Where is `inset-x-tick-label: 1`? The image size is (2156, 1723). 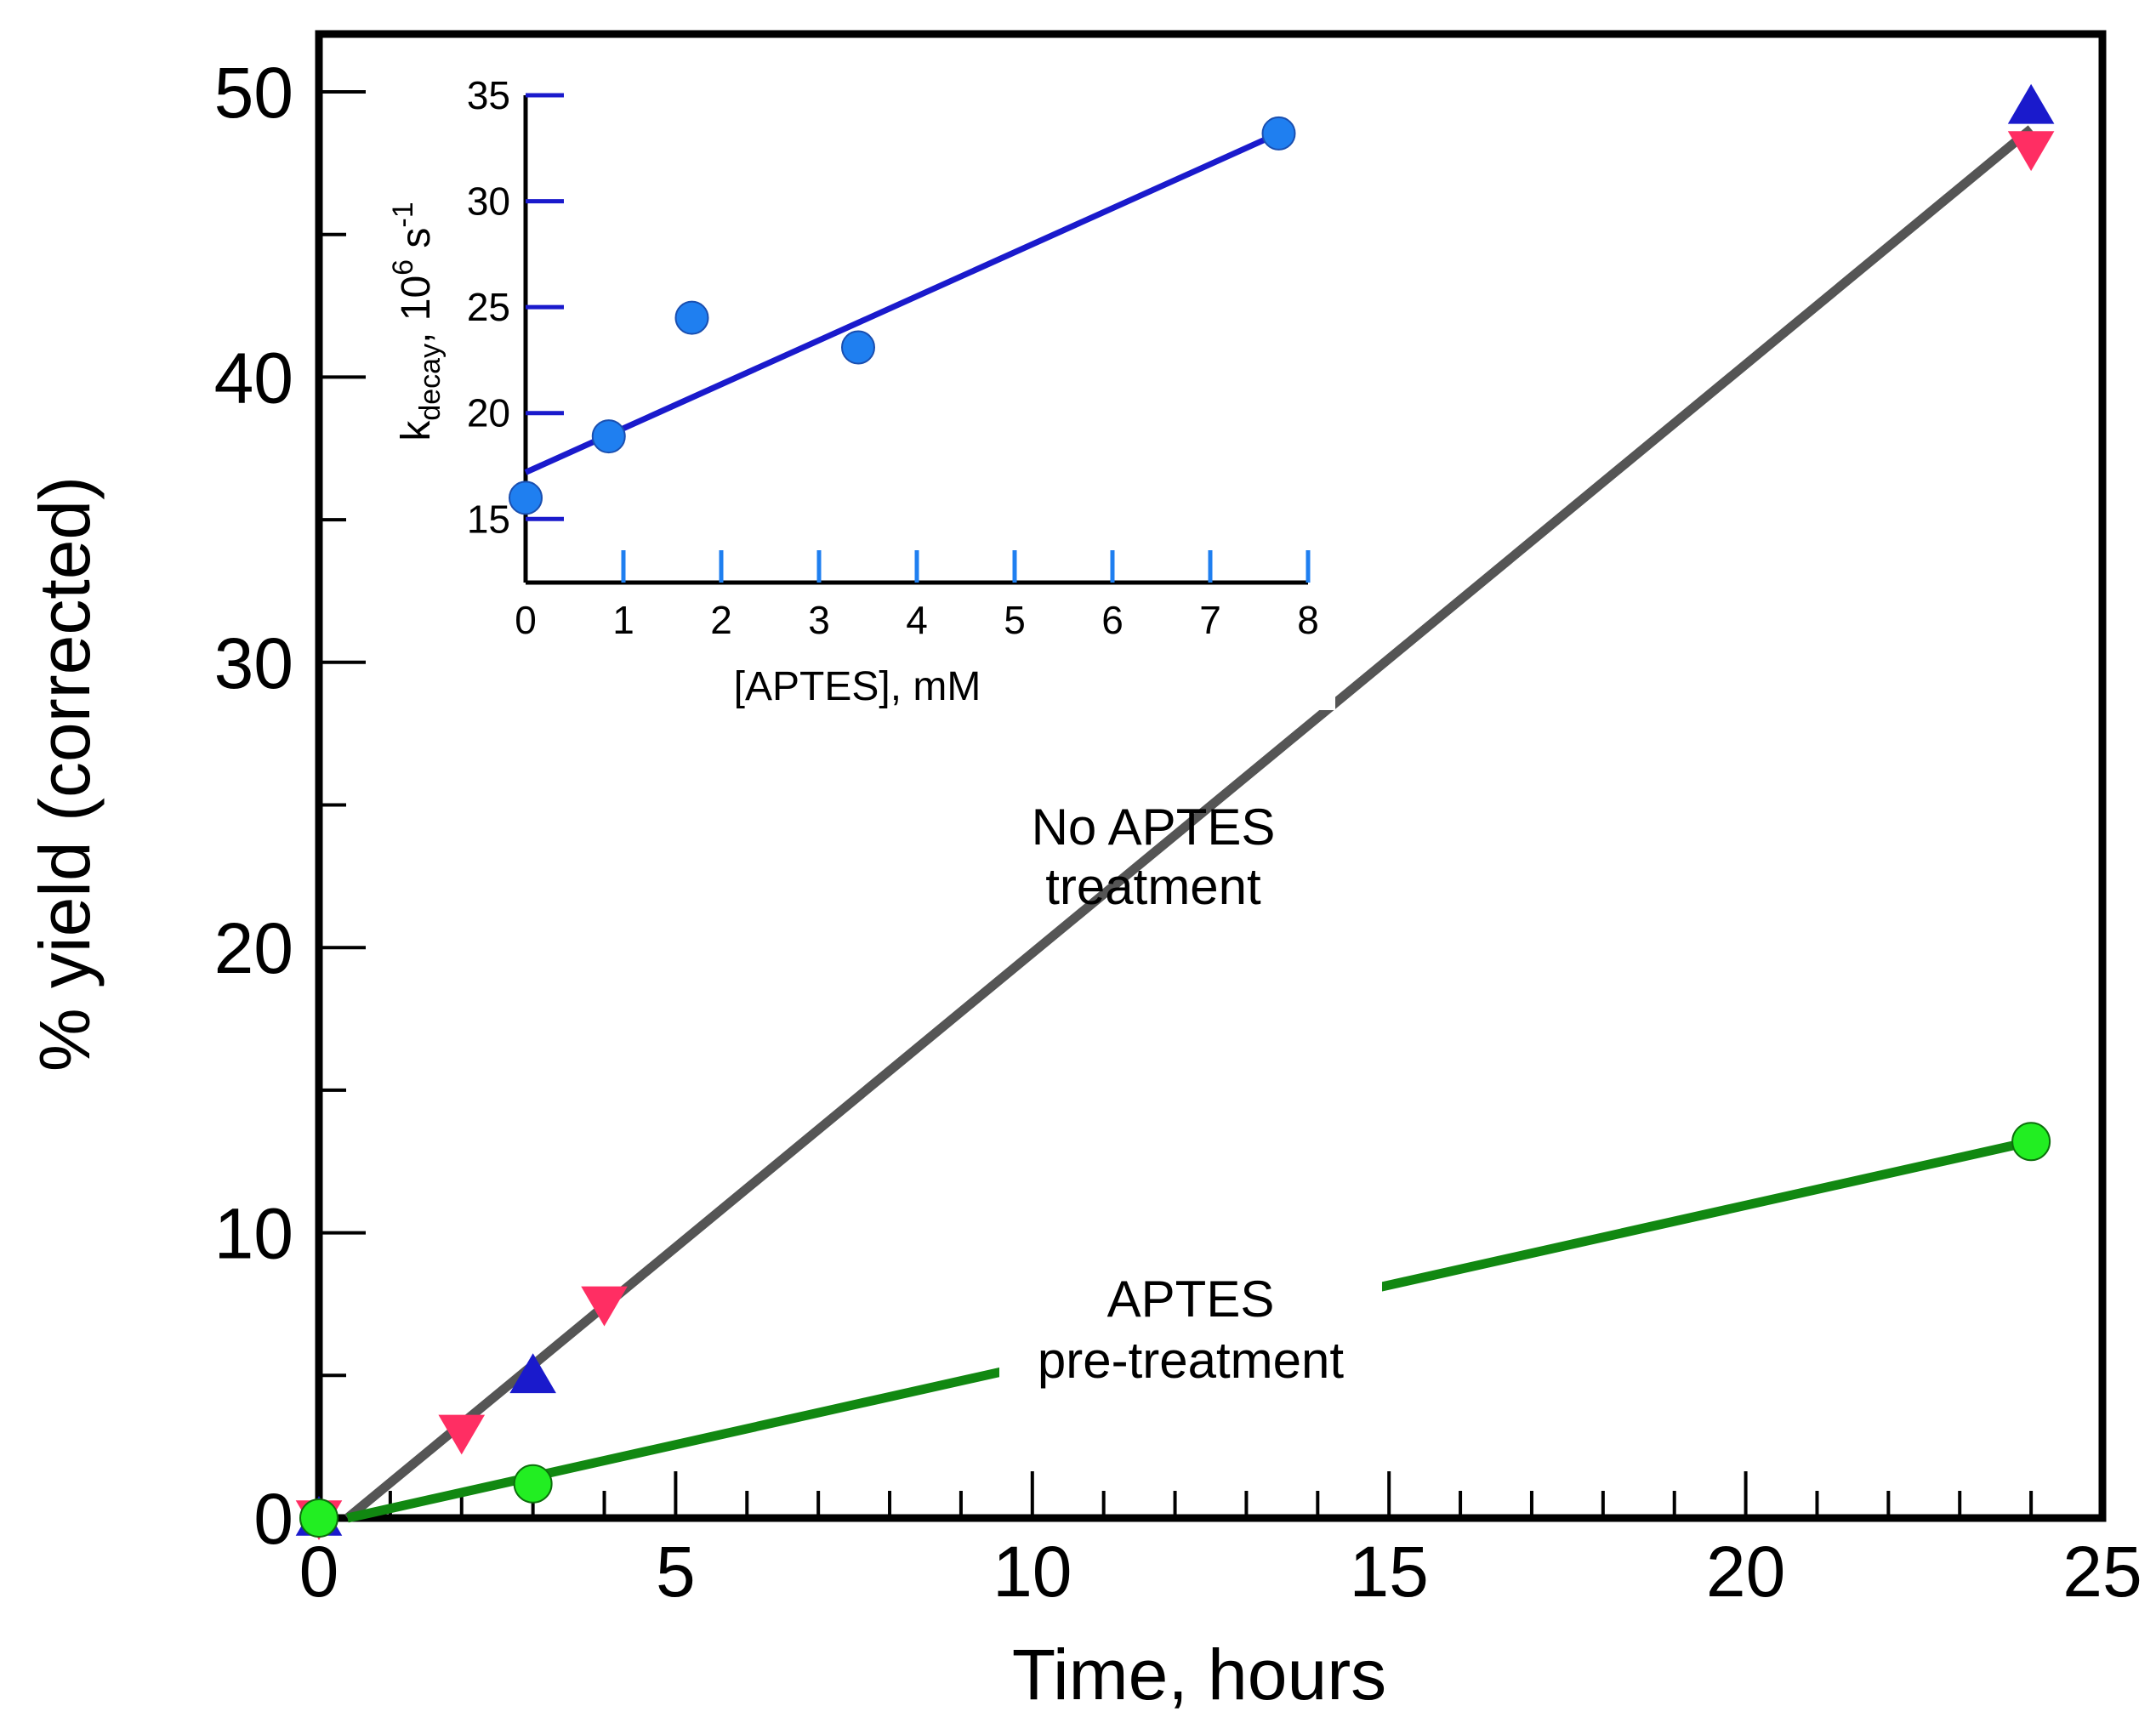
inset-x-tick-label: 1 is located at coordinates (623, 620).